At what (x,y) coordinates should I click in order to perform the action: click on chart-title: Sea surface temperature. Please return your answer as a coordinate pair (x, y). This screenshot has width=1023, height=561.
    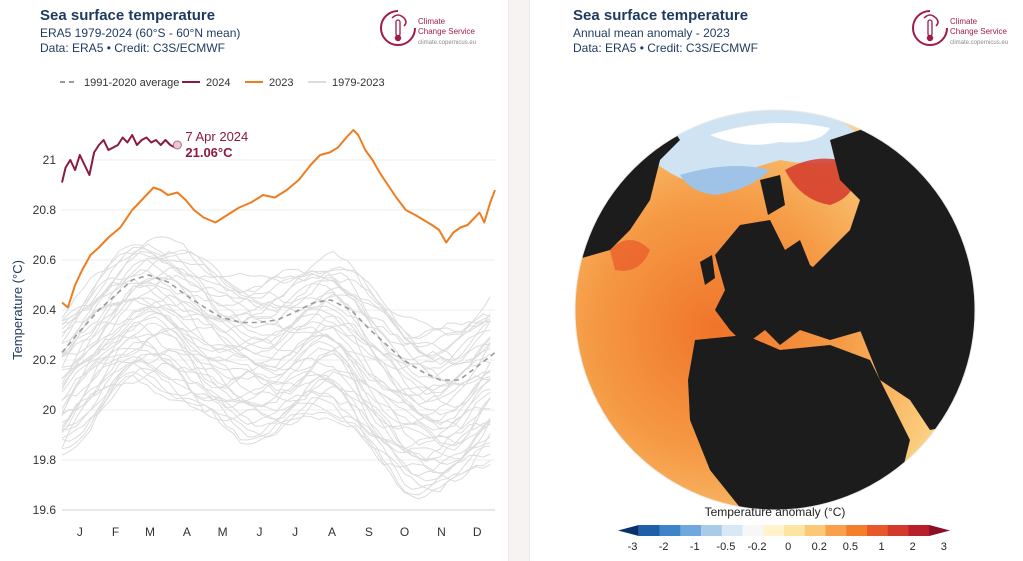
    Looking at the image, I should click on (128, 15).